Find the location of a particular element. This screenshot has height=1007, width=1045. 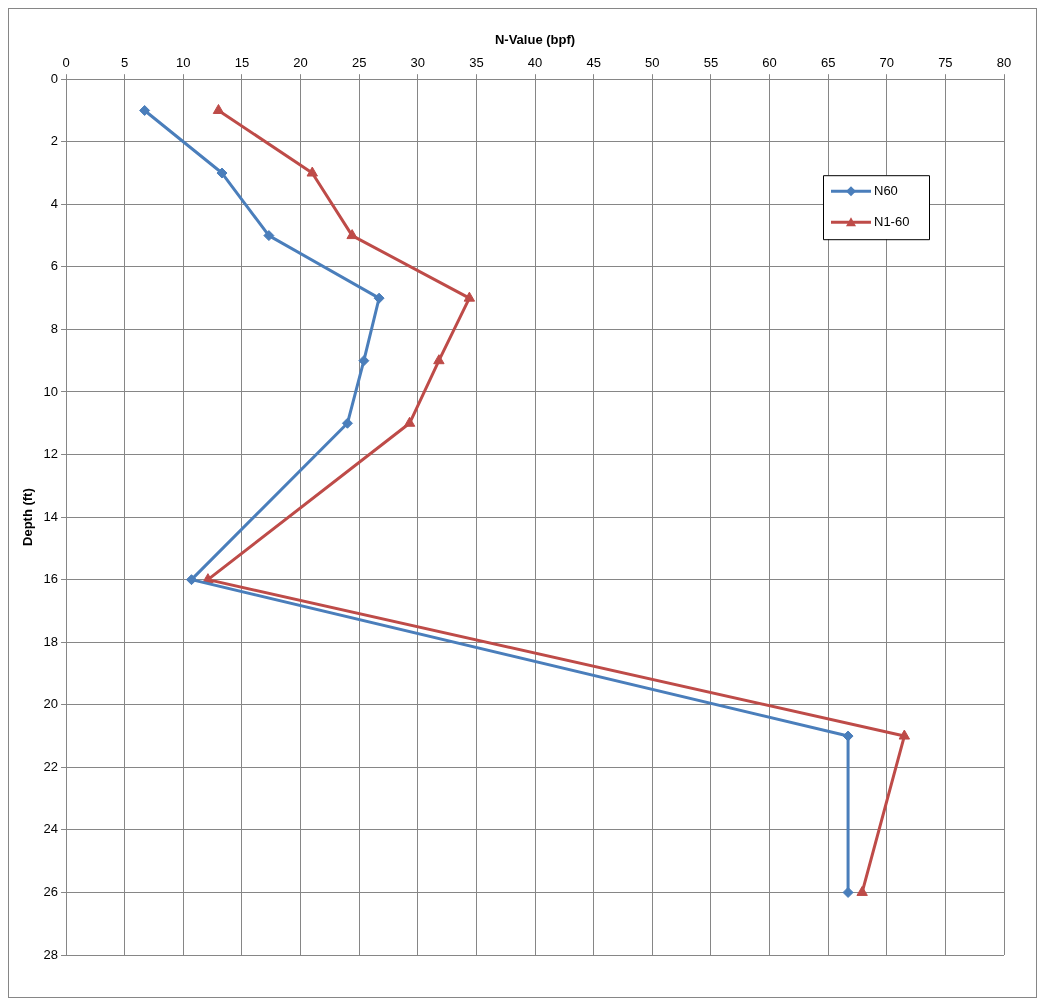

x-tick-label: 30 is located at coordinates (418, 62).